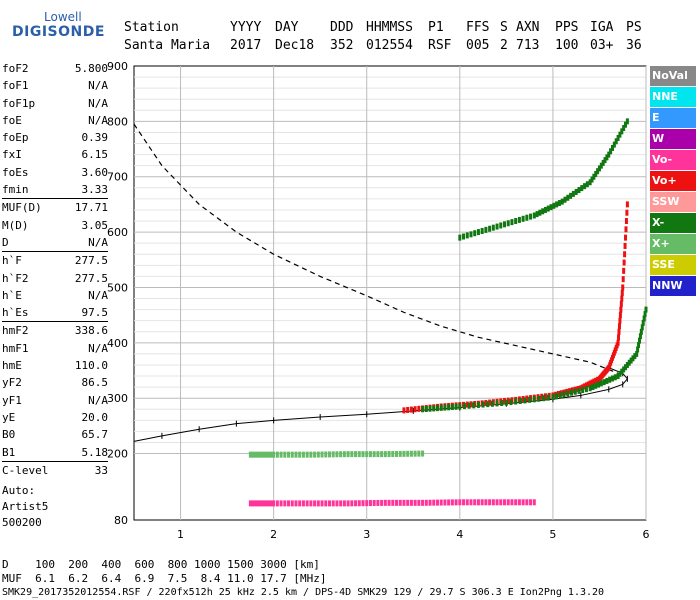  What do you see at coordinates (366, 534) in the screenshot?
I see `x-tick-label: 3` at bounding box center [366, 534].